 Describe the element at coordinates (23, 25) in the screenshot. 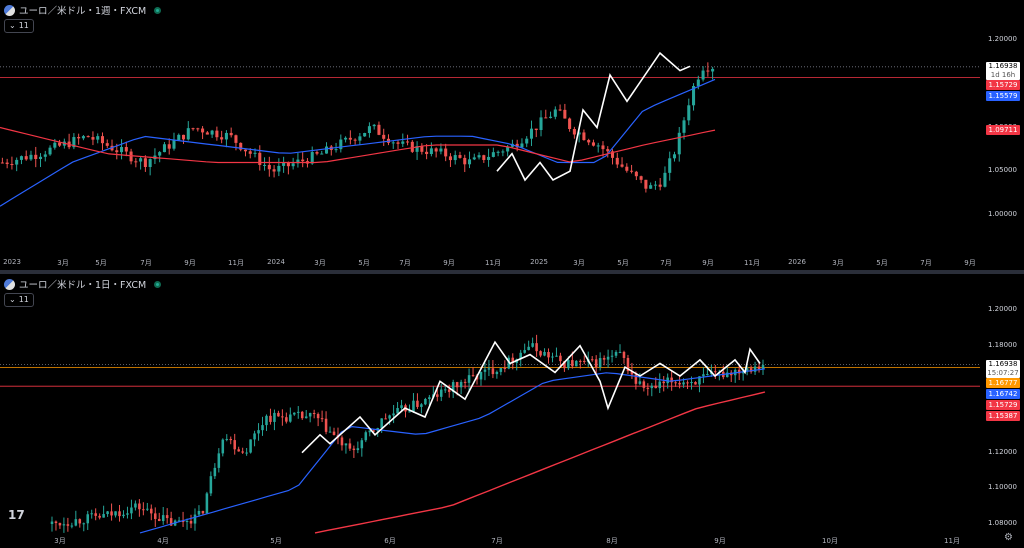

I see `indicator-count: 11` at that location.